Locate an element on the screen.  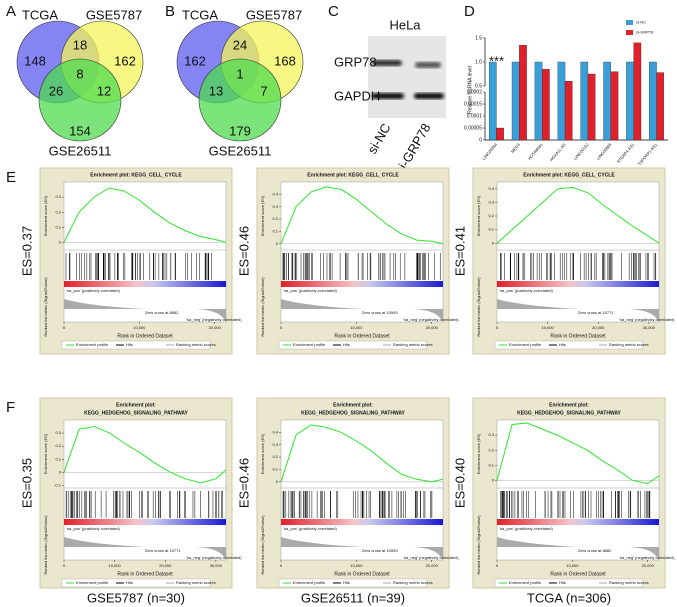
panel-label: B is located at coordinates (170, 11).